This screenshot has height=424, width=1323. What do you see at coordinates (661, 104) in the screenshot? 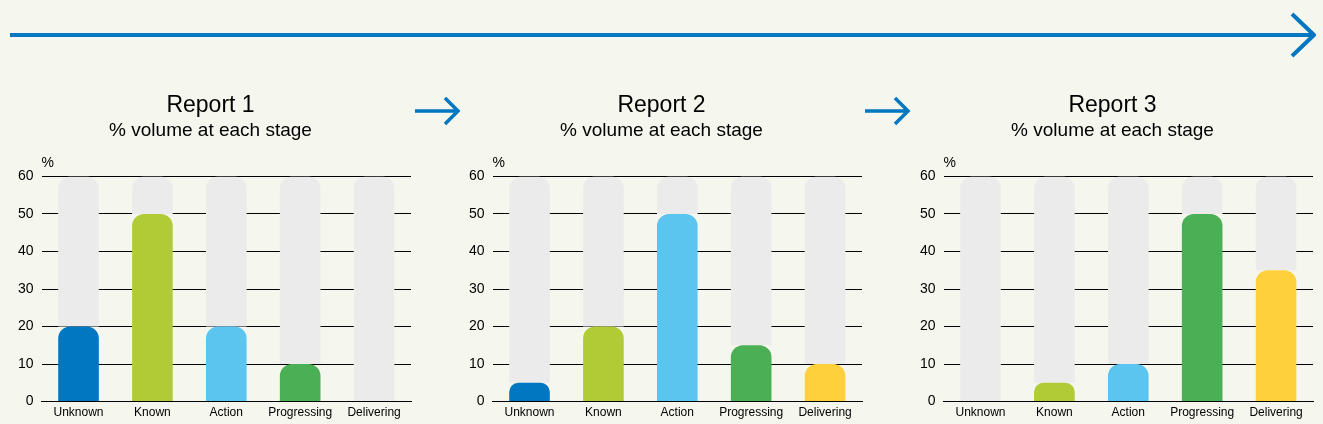
I see `chart-title: Report 2` at bounding box center [661, 104].